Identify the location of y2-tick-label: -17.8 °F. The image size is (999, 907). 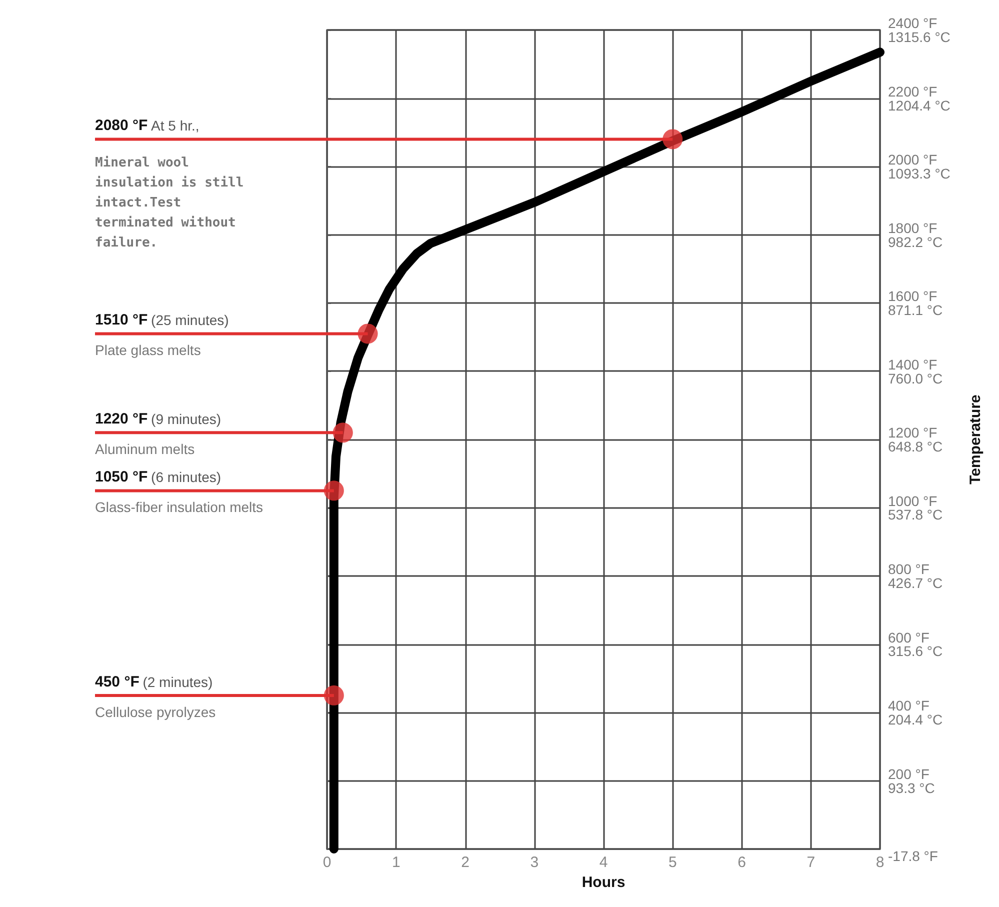
(913, 856).